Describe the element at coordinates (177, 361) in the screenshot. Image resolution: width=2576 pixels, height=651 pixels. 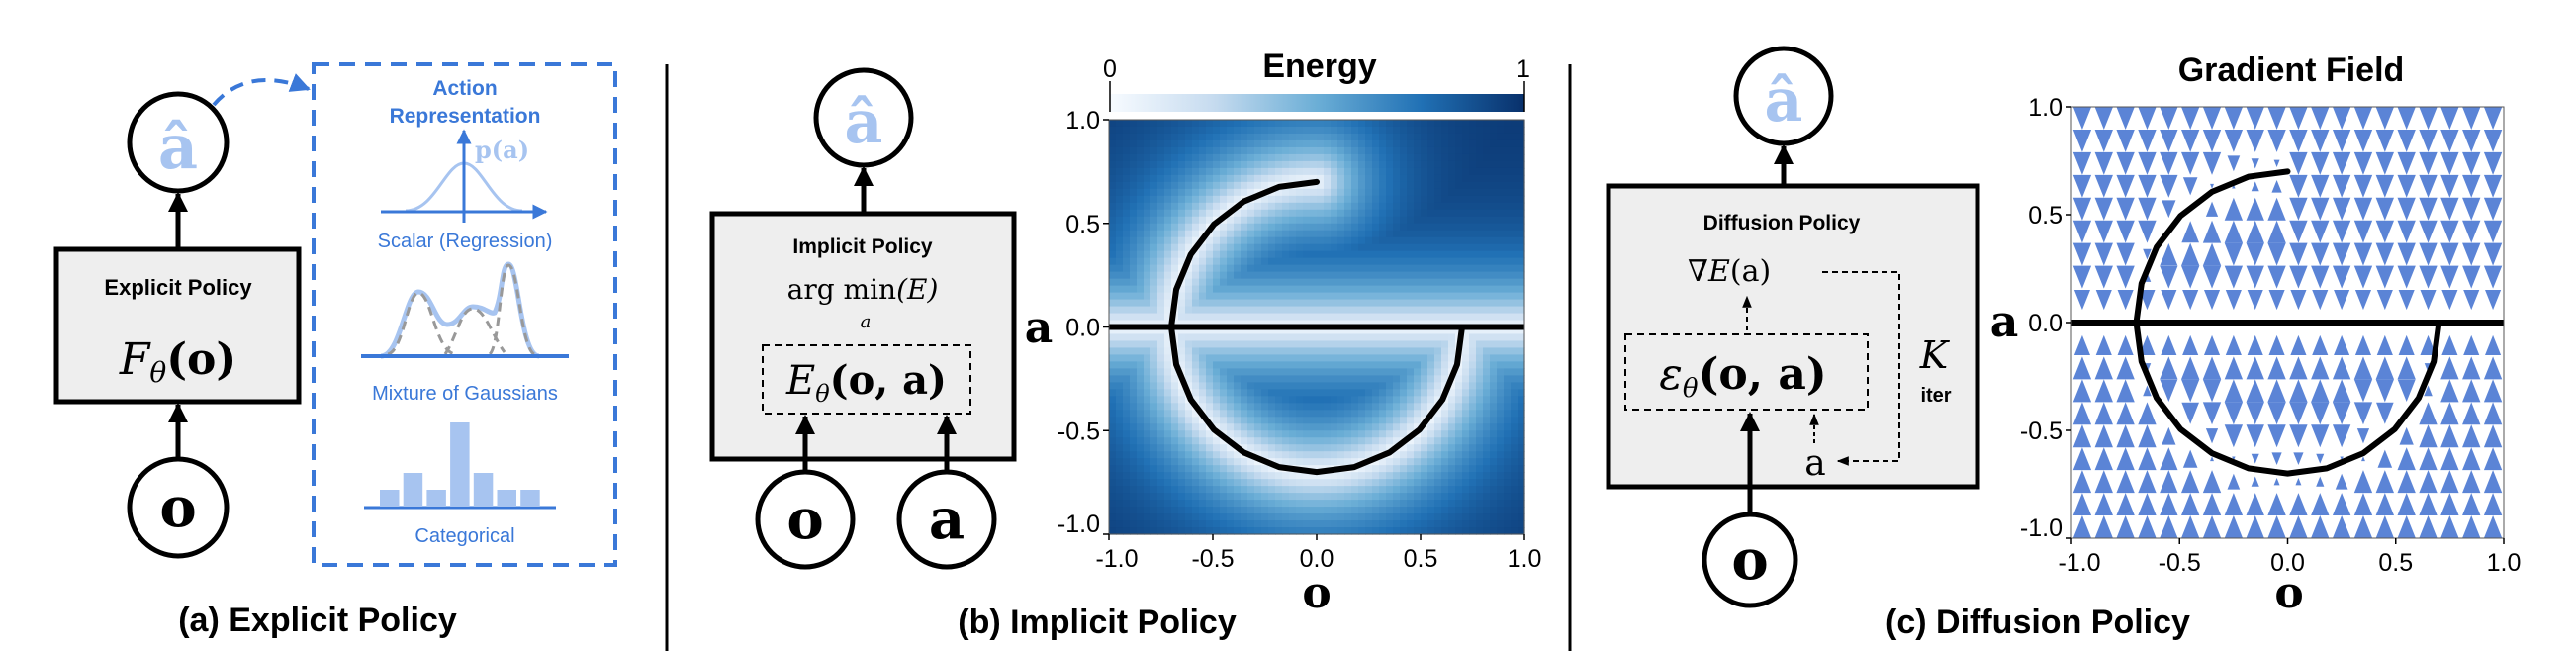
I see `explicit-policy-formula: Fθ(o)` at that location.